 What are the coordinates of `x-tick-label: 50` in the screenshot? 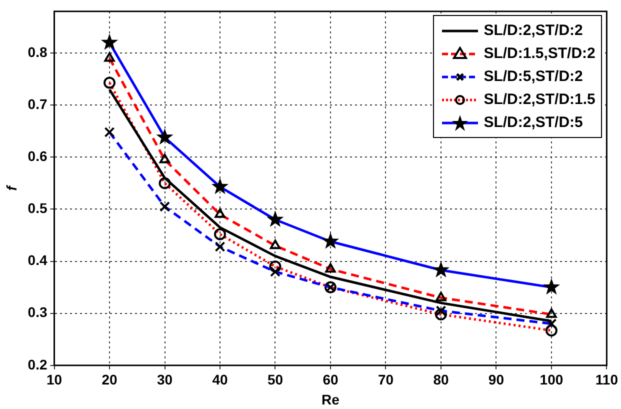 It's located at (275, 380).